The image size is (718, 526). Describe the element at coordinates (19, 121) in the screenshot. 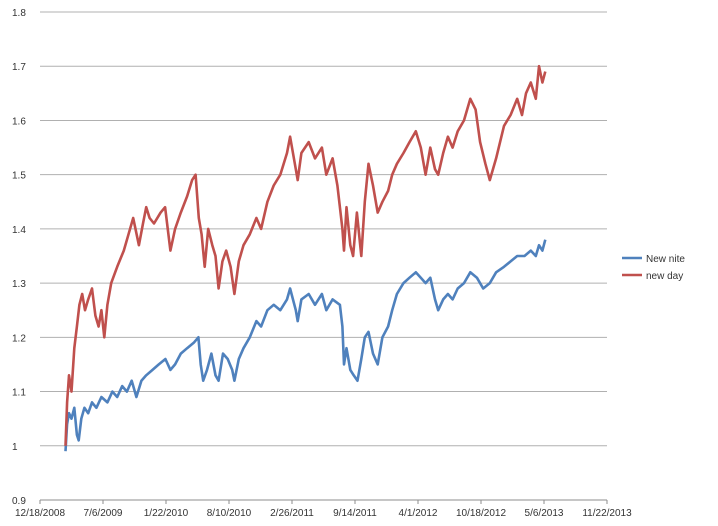

I see `y-tick-label: 1.6` at that location.